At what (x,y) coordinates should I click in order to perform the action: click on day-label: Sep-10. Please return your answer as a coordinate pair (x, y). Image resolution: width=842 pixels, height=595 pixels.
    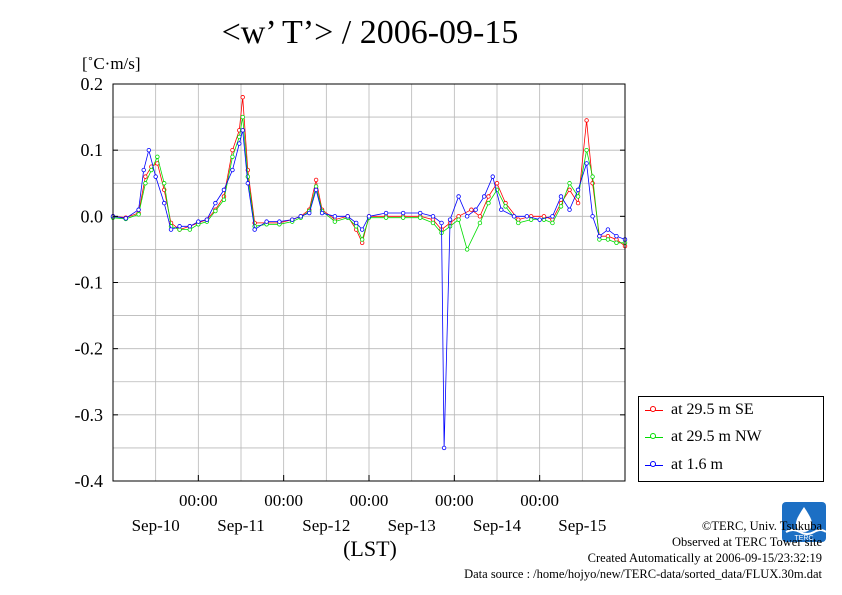
    Looking at the image, I should click on (156, 525).